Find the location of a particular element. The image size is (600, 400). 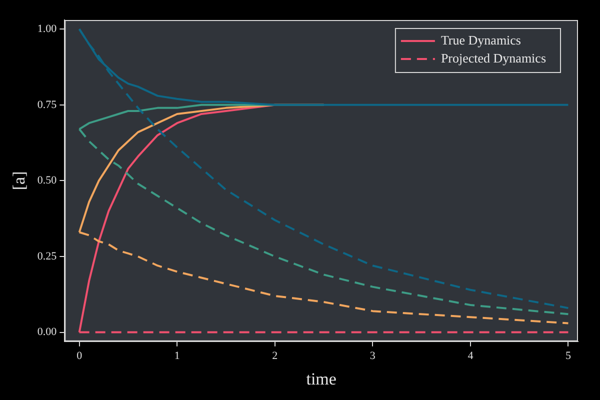

y-tick-label: 1.00 is located at coordinates (47, 28).